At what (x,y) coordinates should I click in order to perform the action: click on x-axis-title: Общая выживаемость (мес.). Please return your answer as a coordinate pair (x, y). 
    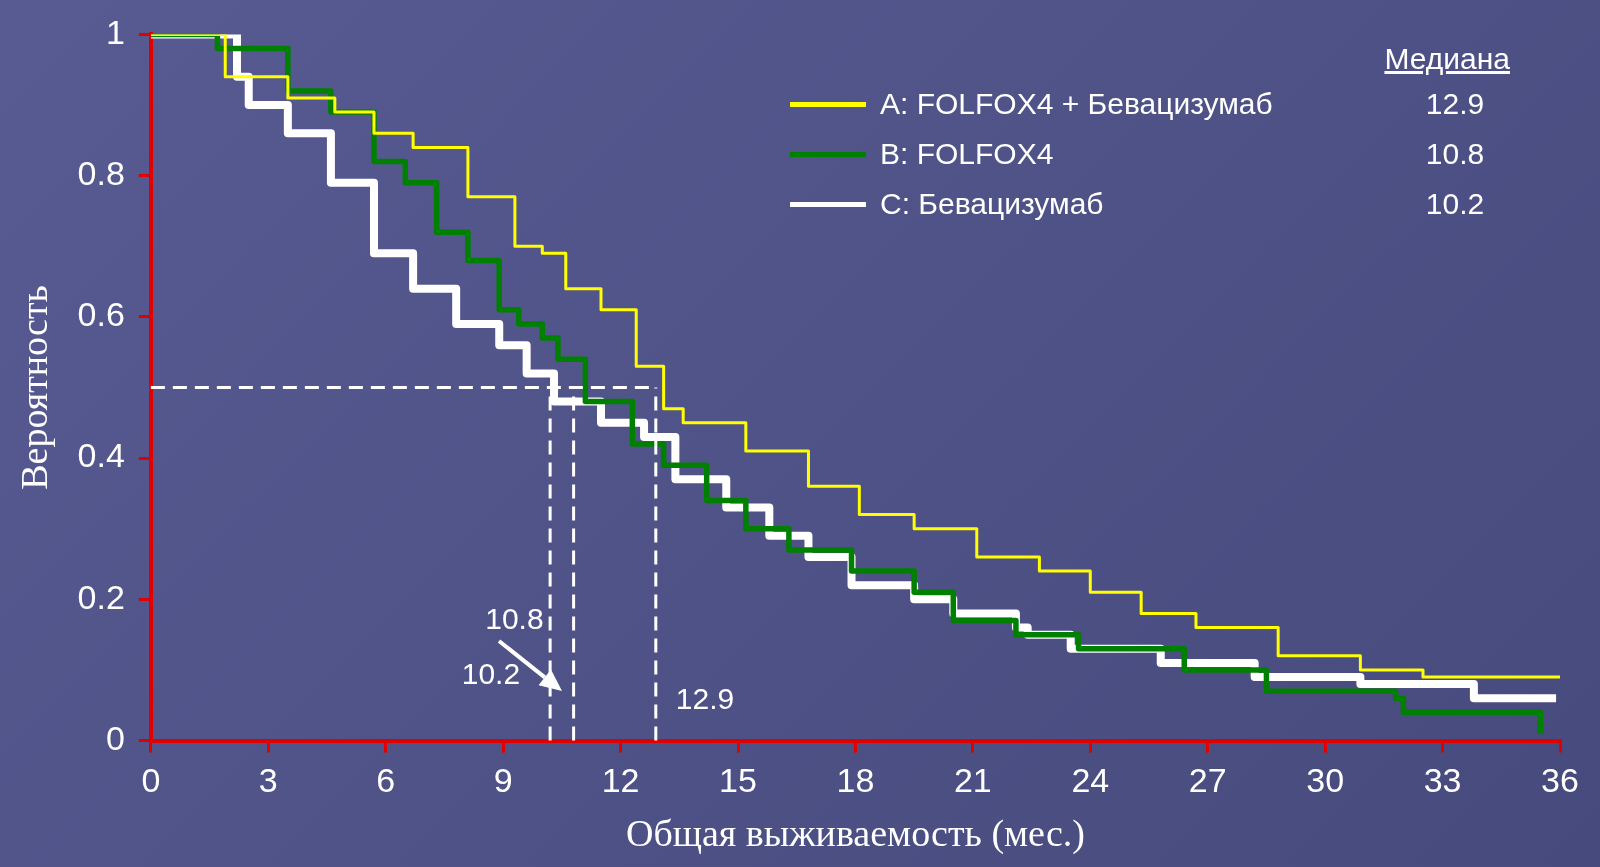
    Looking at the image, I should click on (855, 834).